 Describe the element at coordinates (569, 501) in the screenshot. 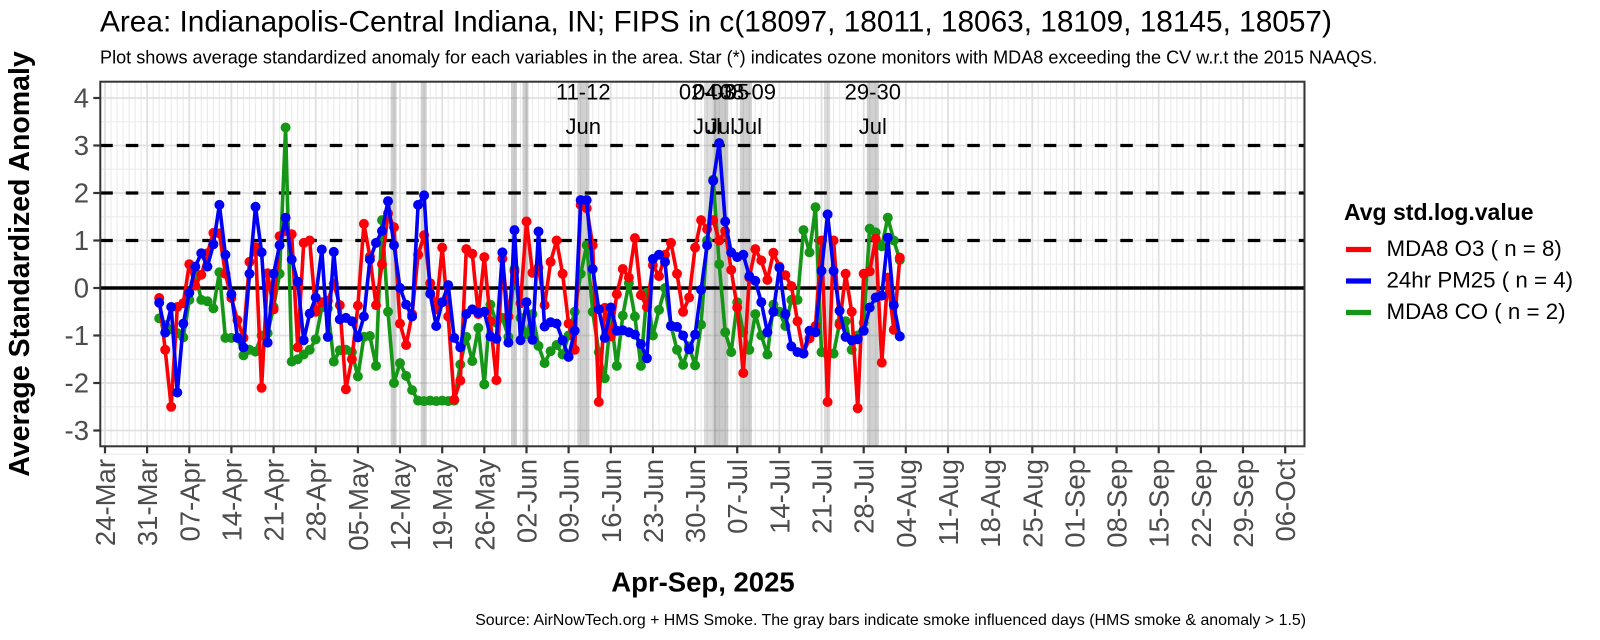

I see `svg-text: 09-Jun` at that location.